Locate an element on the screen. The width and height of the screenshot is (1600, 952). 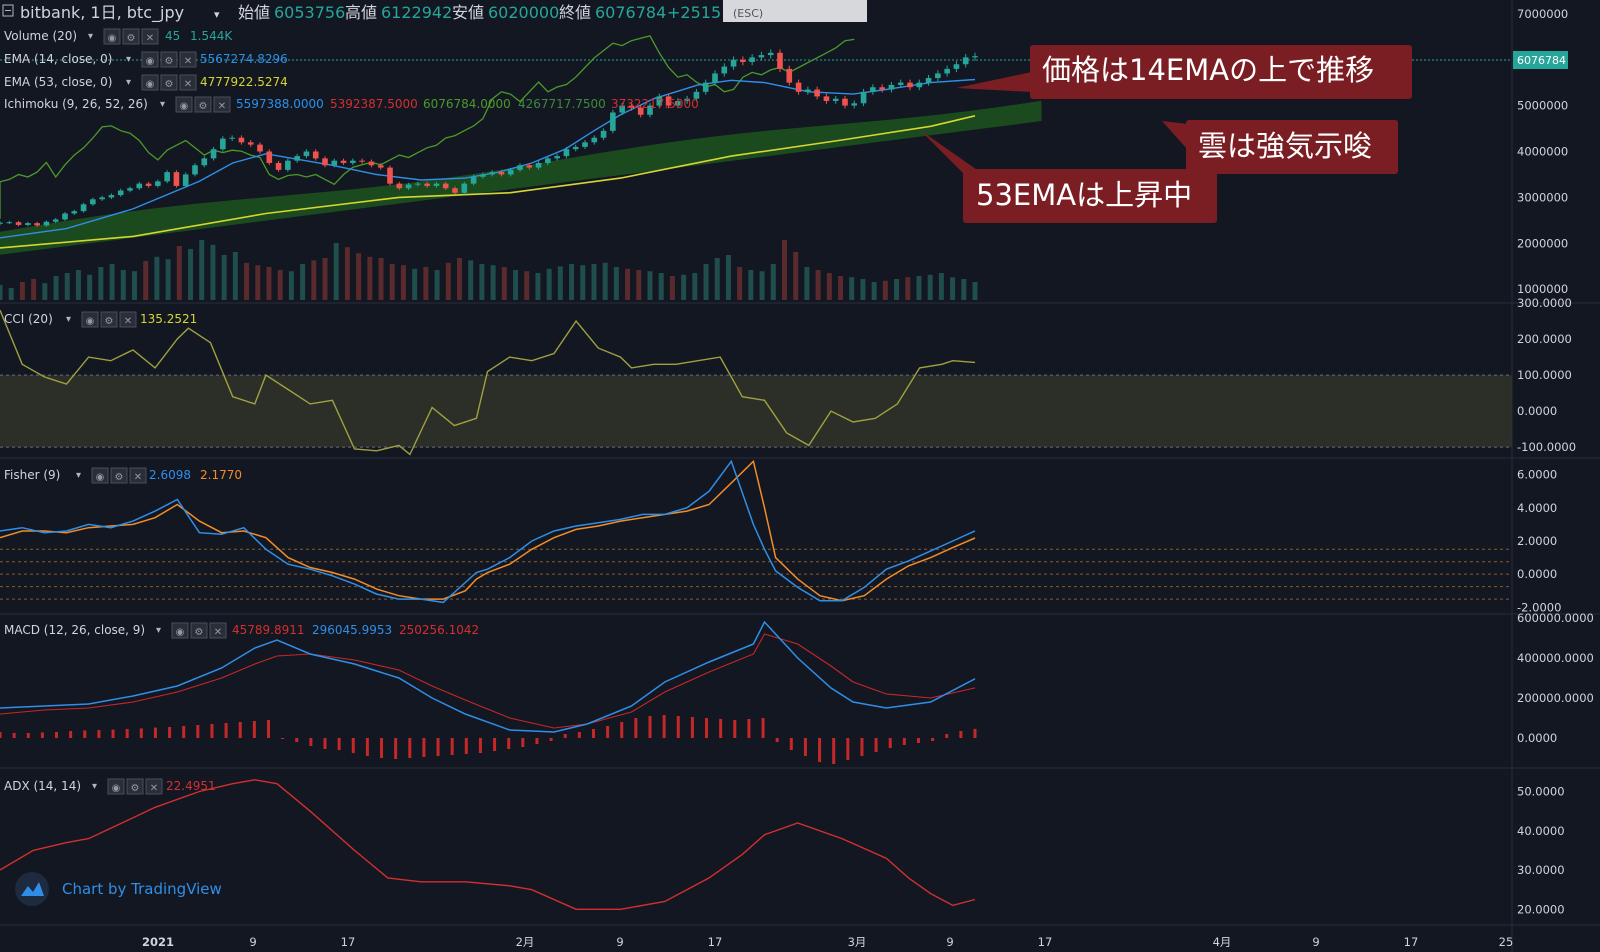
macd-legend-v3: 250256.1042 is located at coordinates (439, 630).